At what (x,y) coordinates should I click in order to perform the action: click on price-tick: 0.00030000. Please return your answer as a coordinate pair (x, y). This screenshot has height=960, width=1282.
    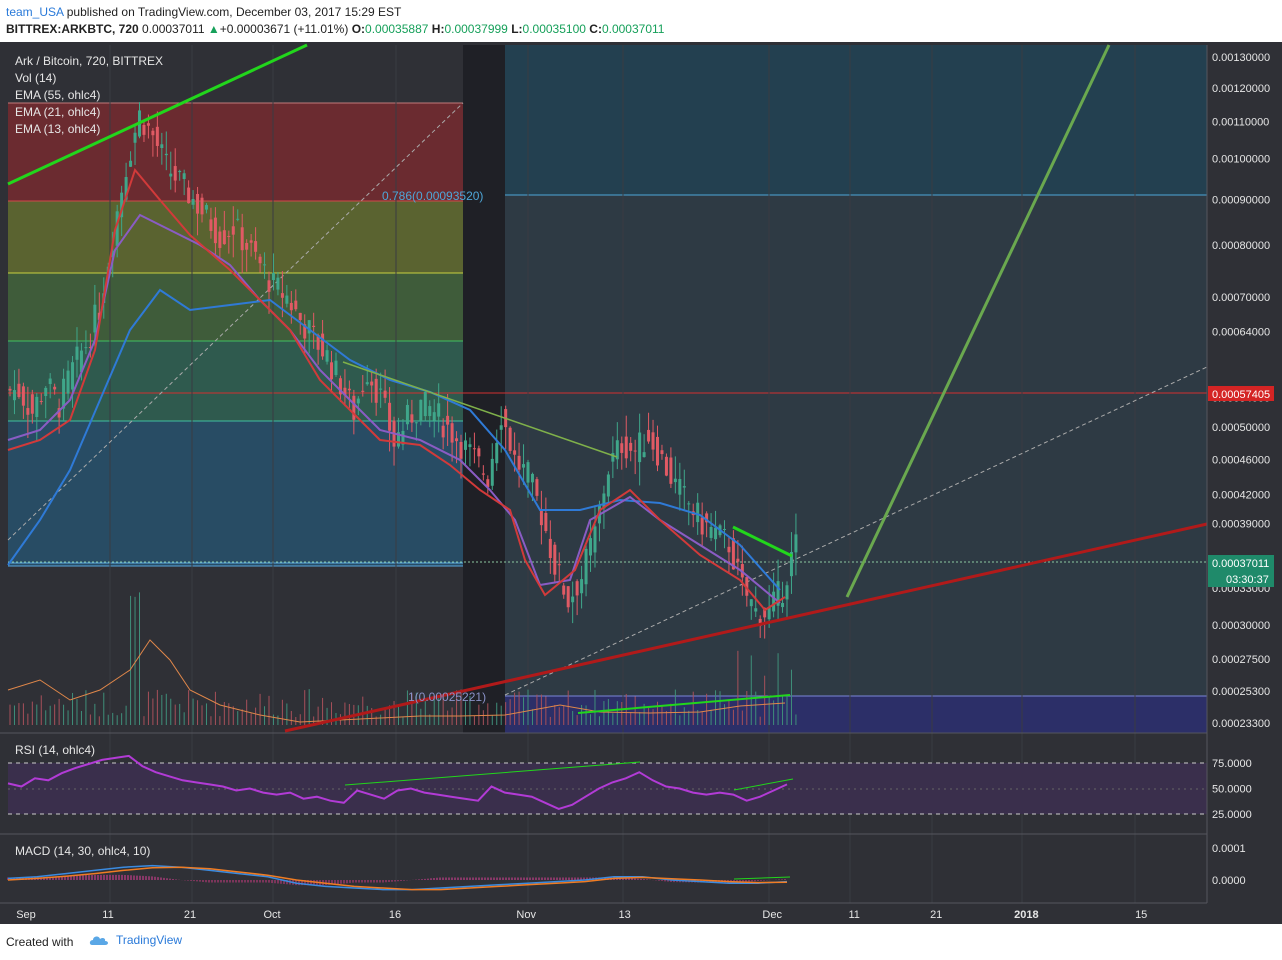
    Looking at the image, I should click on (1241, 626).